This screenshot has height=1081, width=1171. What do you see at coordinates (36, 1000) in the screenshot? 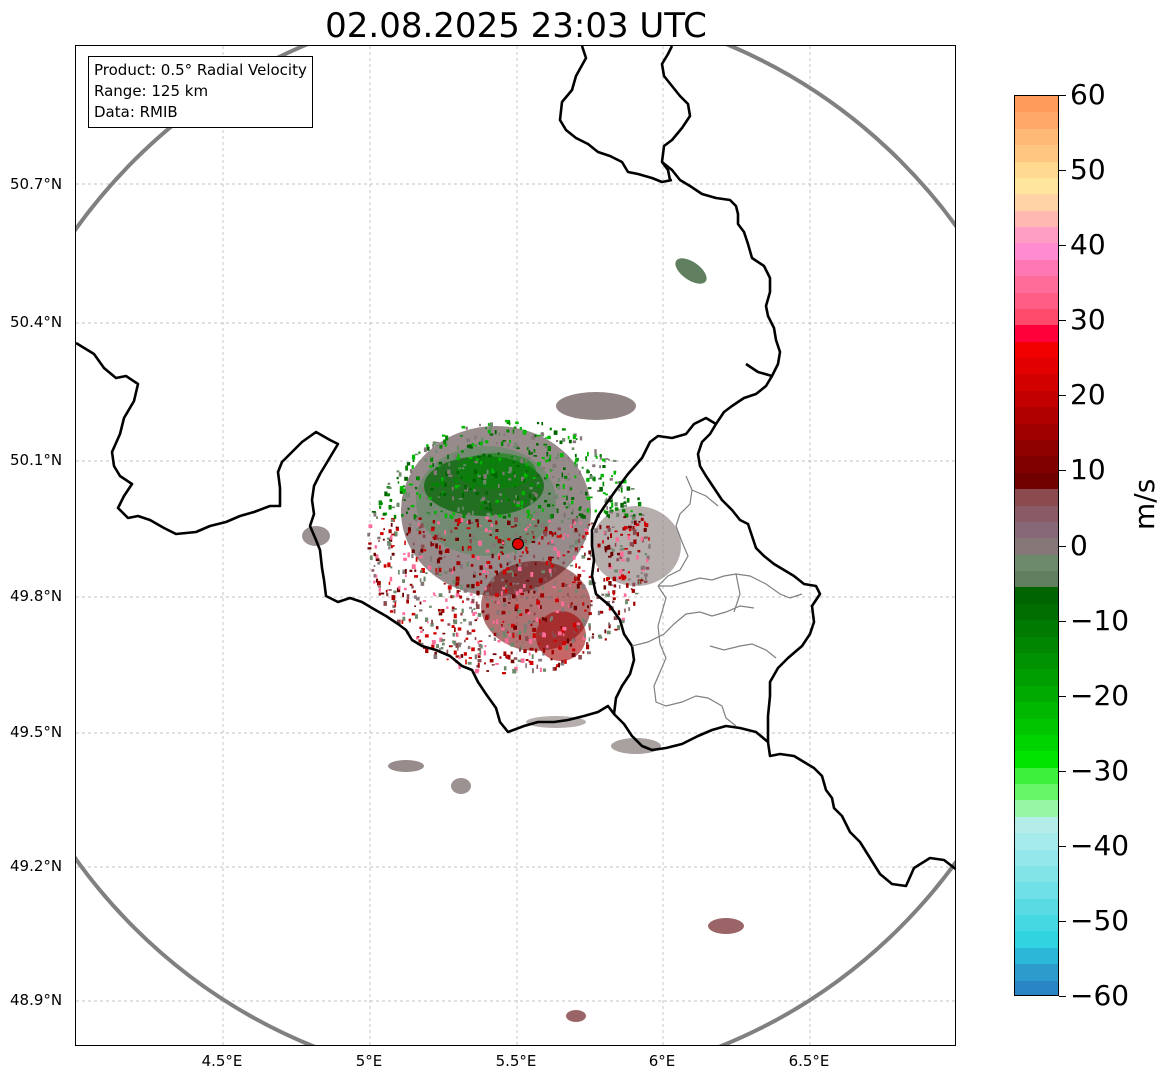
I see `lat-tick: 48.9°N` at bounding box center [36, 1000].